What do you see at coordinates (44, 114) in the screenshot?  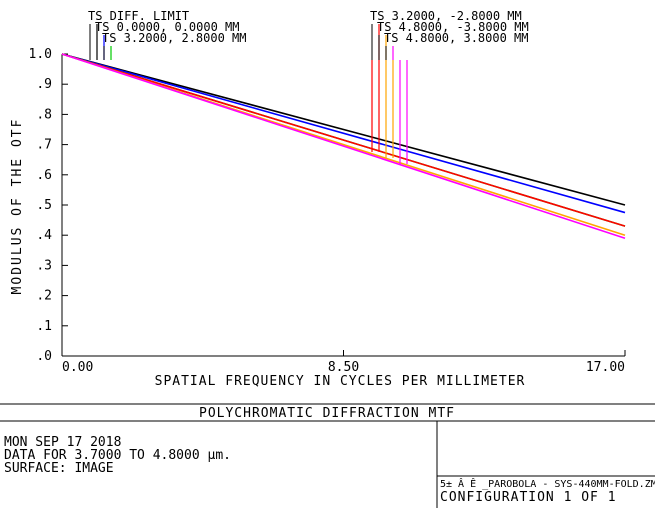 I see `y-tick-label: .8` at bounding box center [44, 114].